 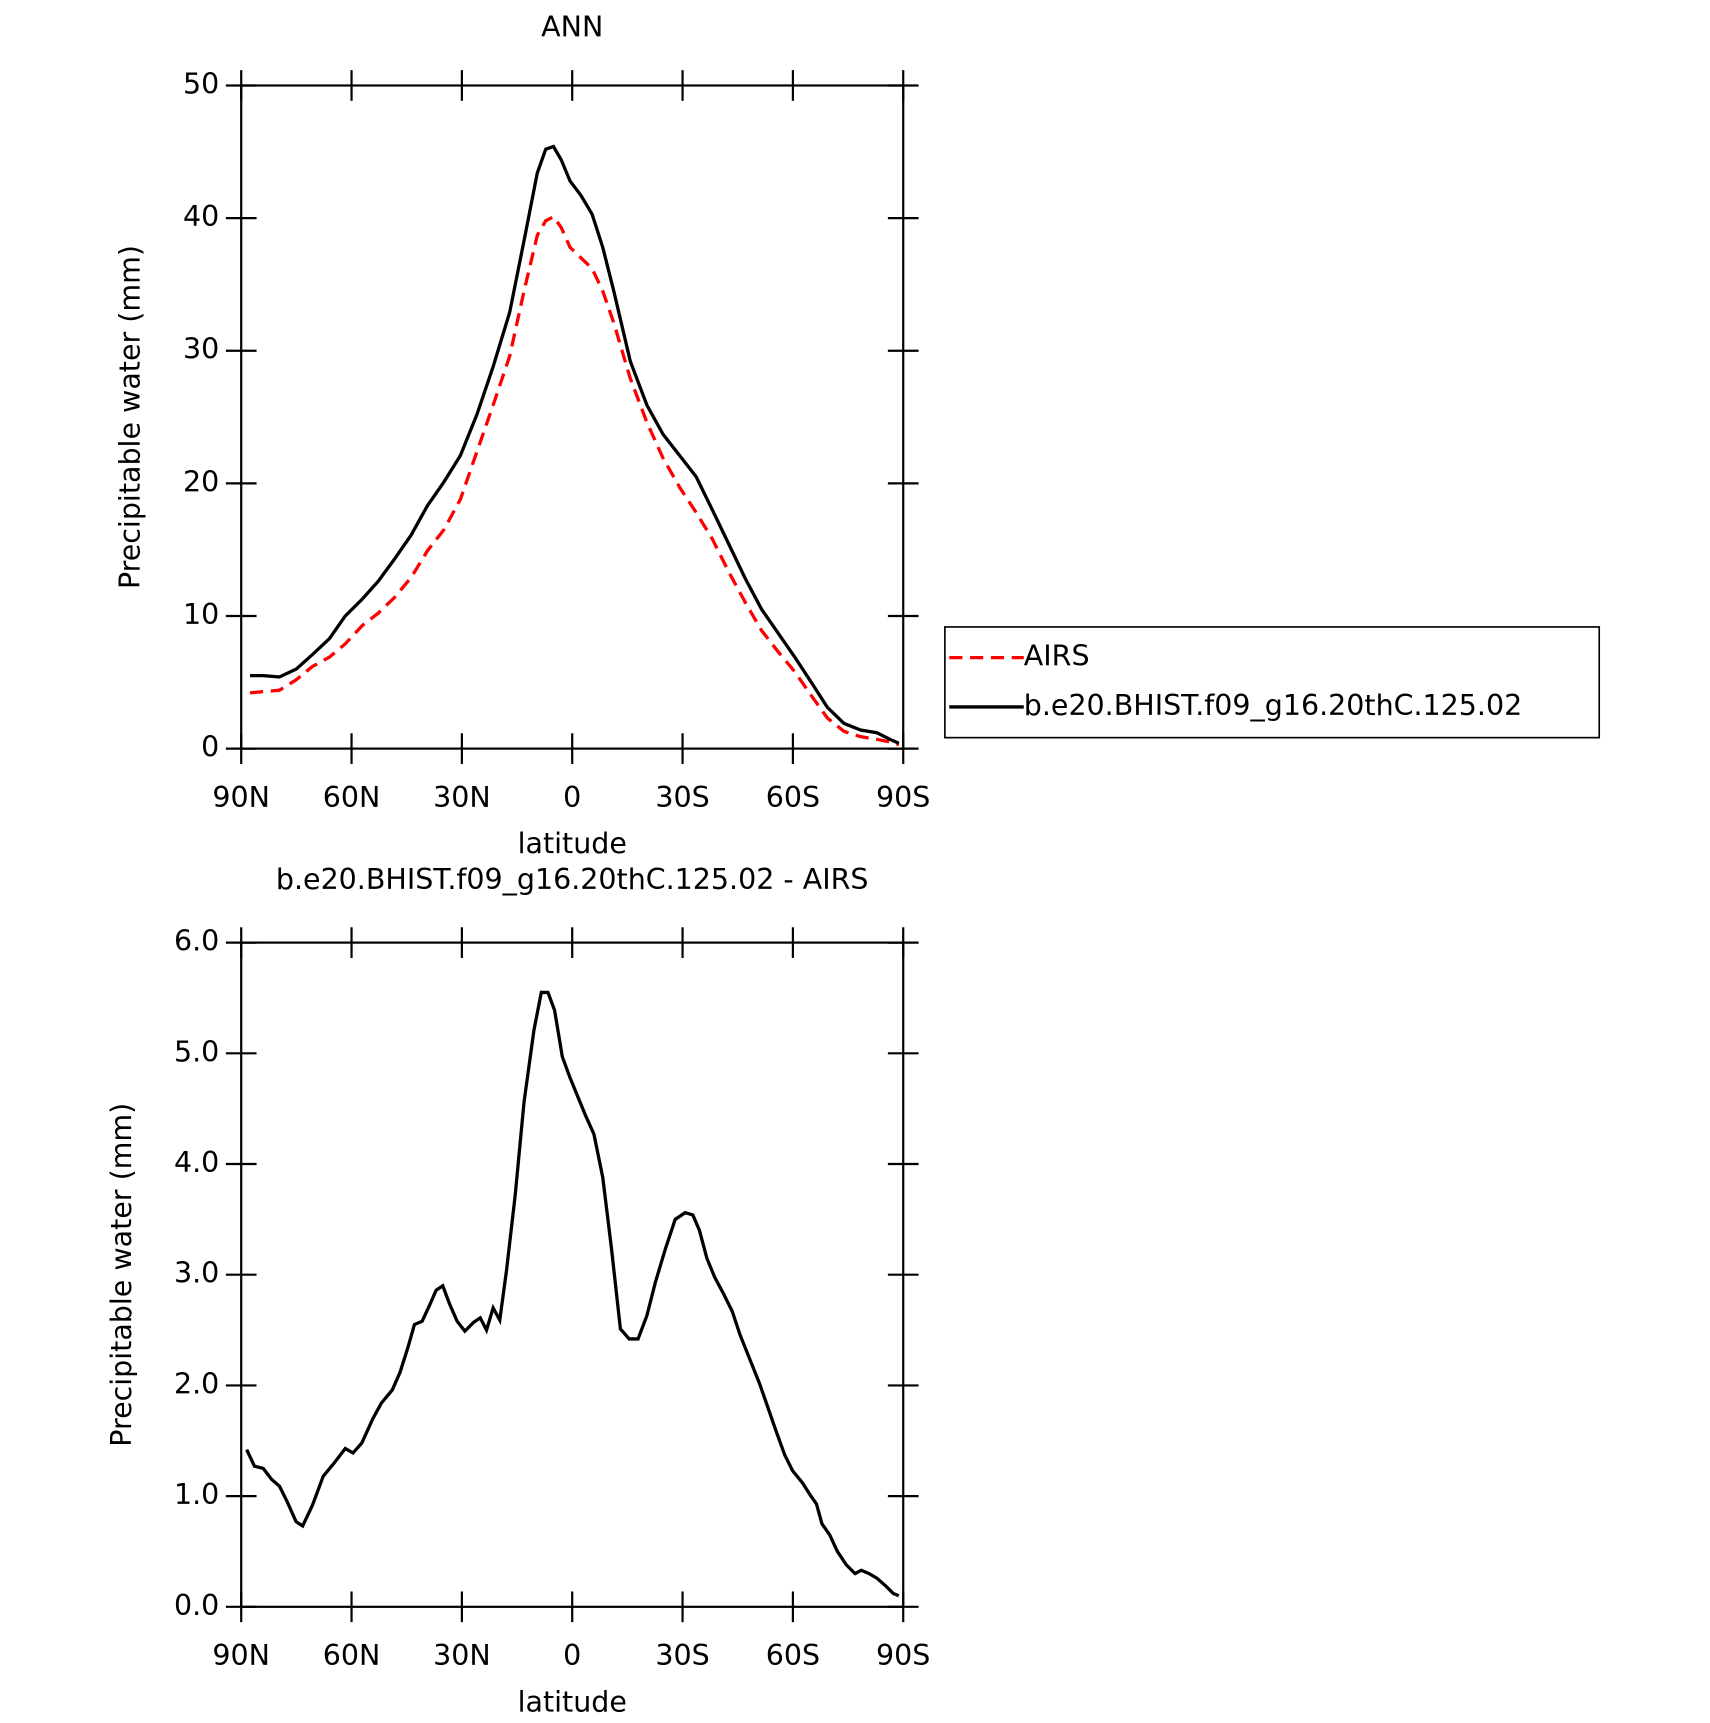 What do you see at coordinates (196, 941) in the screenshot?
I see `y-tick-label: 6.0` at bounding box center [196, 941].